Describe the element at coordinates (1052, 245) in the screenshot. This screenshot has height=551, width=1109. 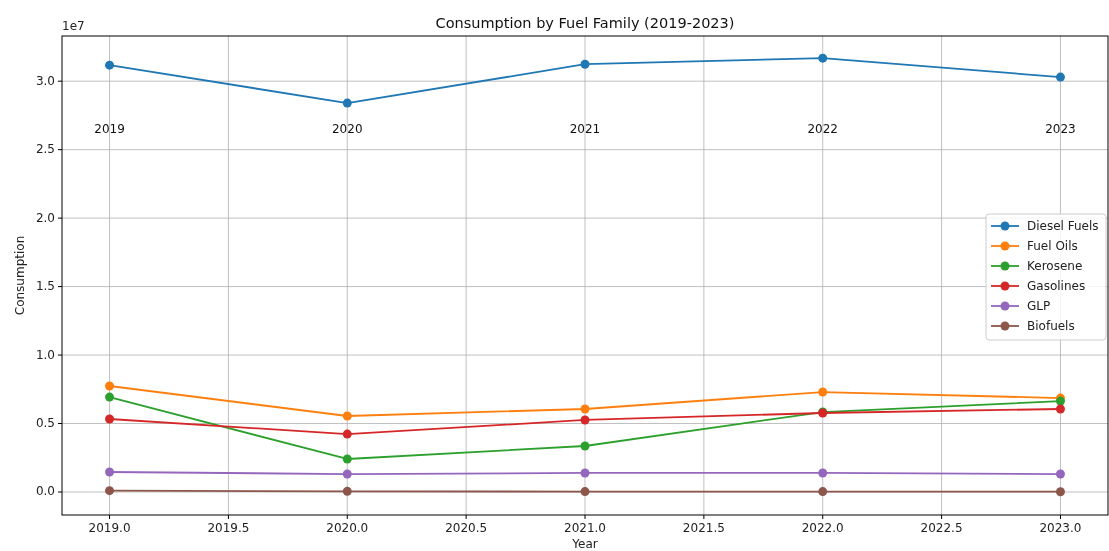
I see `legend-label: Fuel Oils` at that location.